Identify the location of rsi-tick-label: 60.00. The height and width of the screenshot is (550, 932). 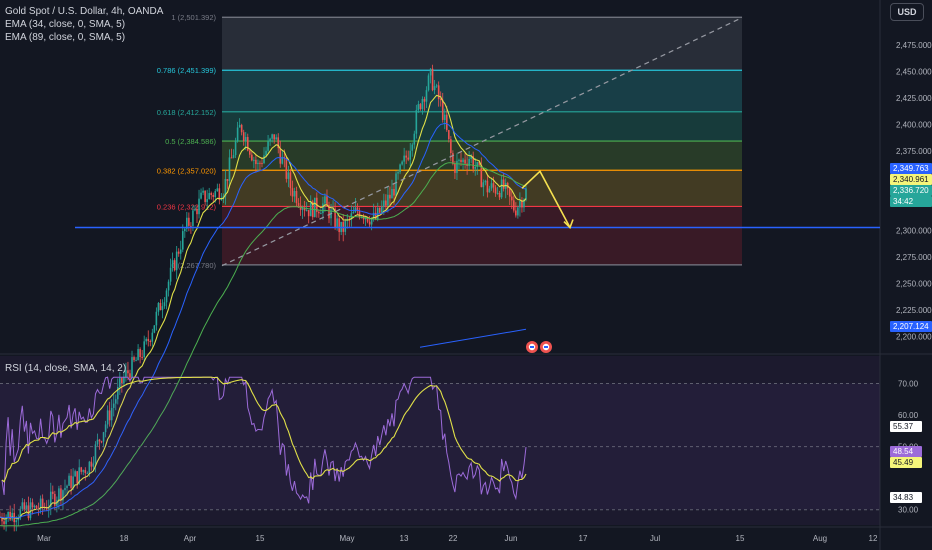
(908, 415).